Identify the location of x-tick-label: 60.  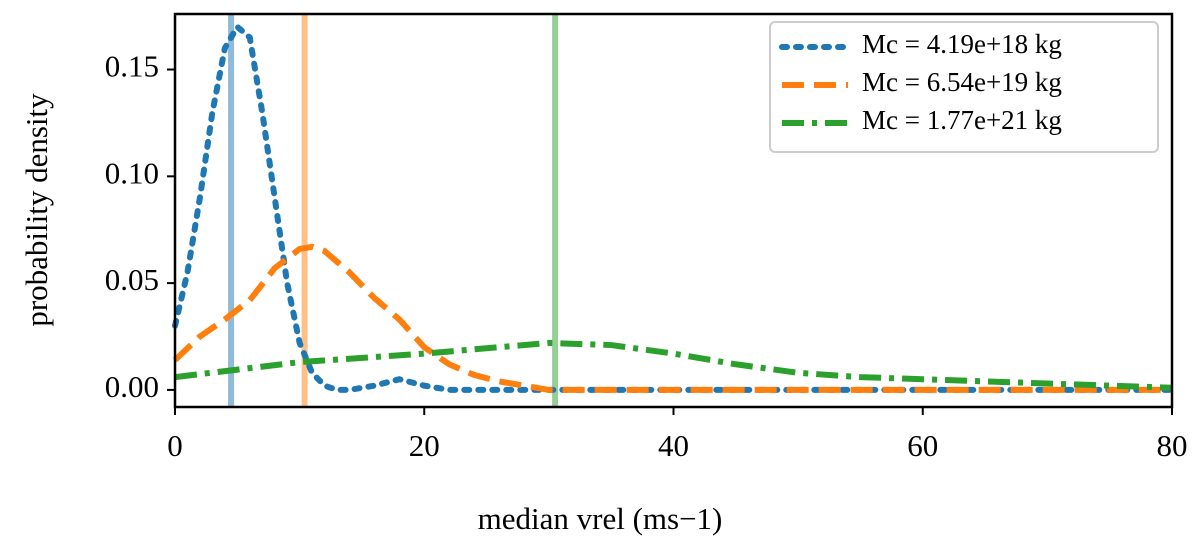
(922, 445).